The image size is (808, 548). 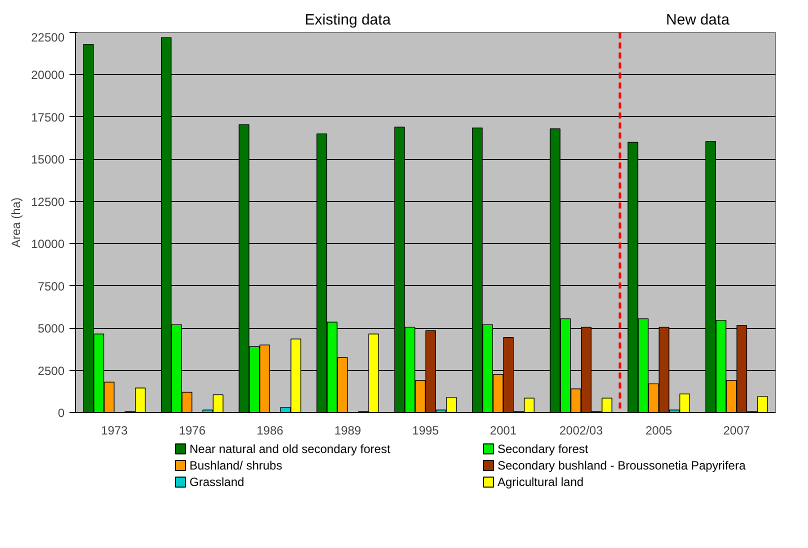 What do you see at coordinates (348, 20) in the screenshot?
I see `text: Existing data` at bounding box center [348, 20].